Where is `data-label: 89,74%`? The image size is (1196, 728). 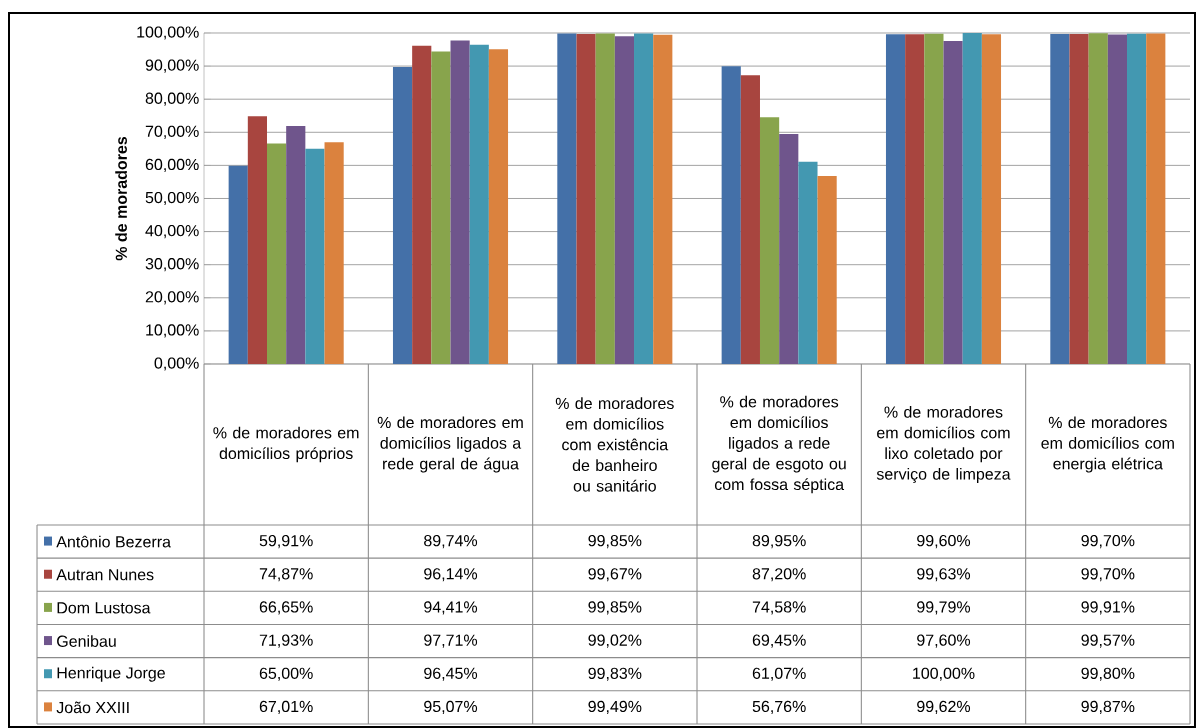 data-label: 89,74% is located at coordinates (451, 541).